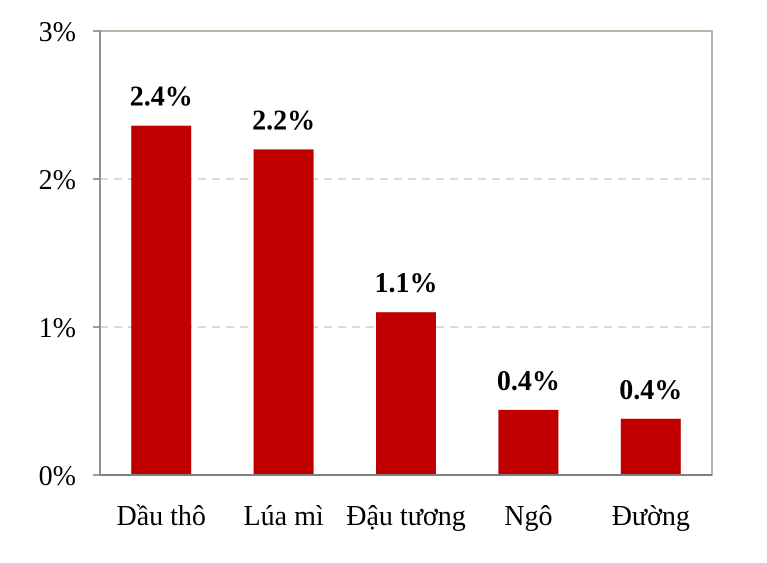  I want to click on y-tick-label: 1%, so click(57, 328).